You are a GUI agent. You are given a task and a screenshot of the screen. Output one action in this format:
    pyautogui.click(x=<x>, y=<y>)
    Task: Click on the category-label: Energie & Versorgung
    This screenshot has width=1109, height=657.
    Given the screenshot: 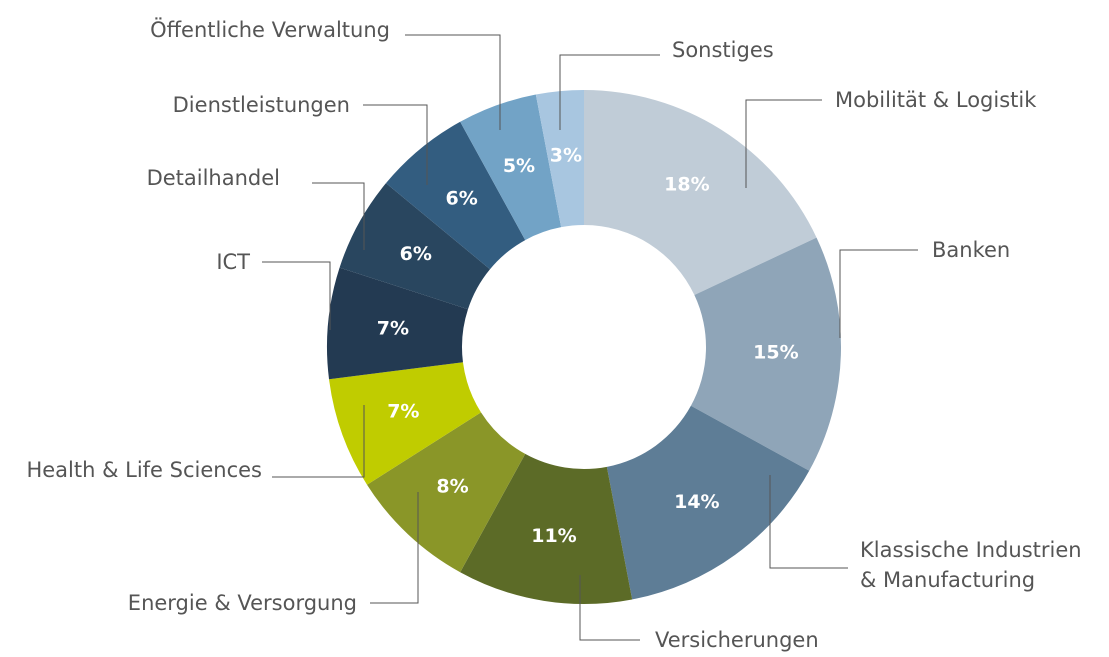 What is the action you would take?
    pyautogui.click(x=242, y=603)
    